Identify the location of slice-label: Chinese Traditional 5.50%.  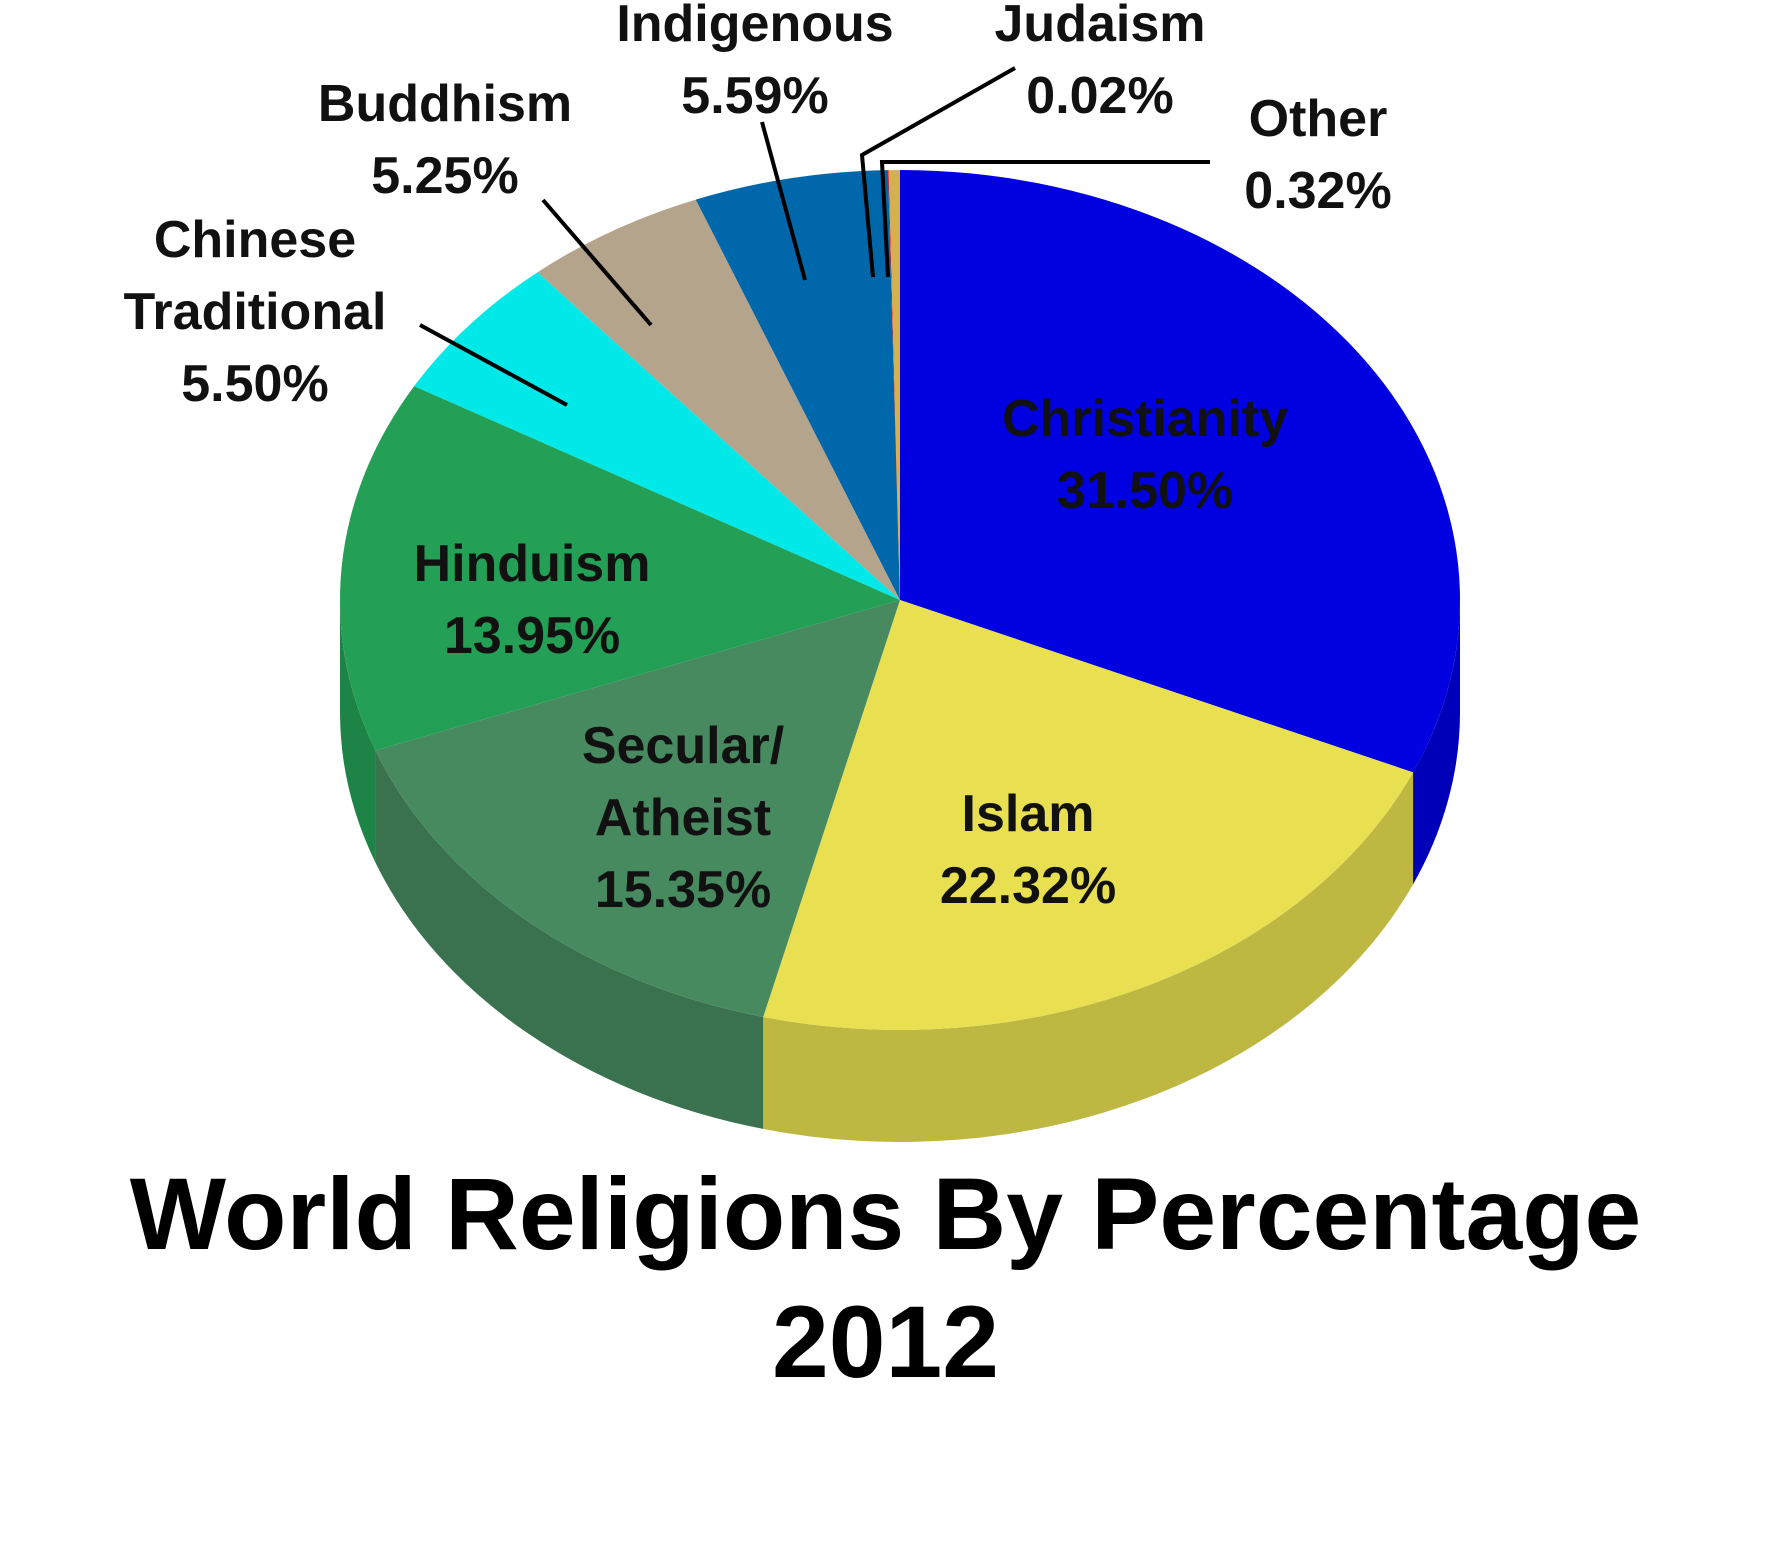
(255, 312).